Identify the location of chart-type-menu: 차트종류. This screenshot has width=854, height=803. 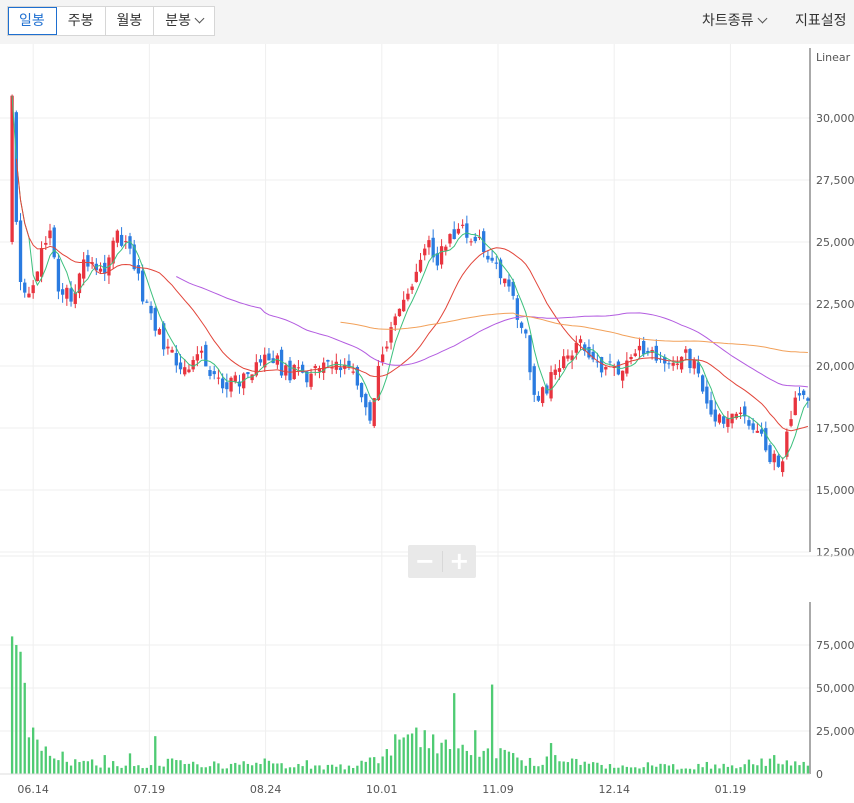
(734, 20).